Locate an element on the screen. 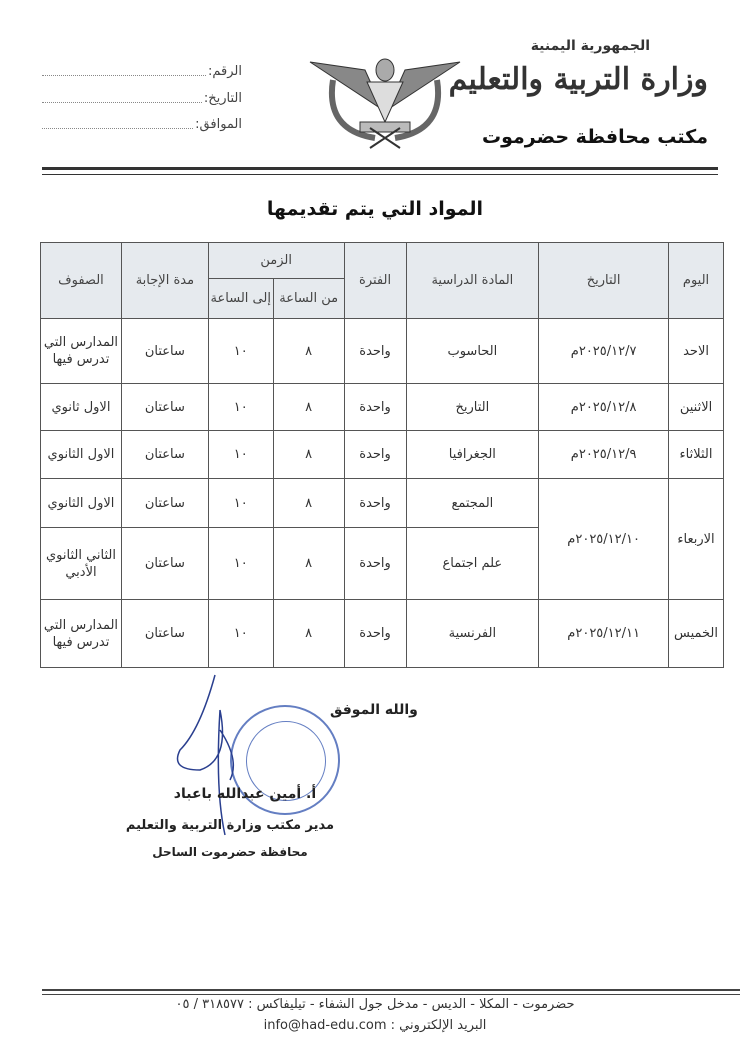 The image size is (750, 1061). cell-date: ٢٠٢٥/١٢/١١م is located at coordinates (604, 633).